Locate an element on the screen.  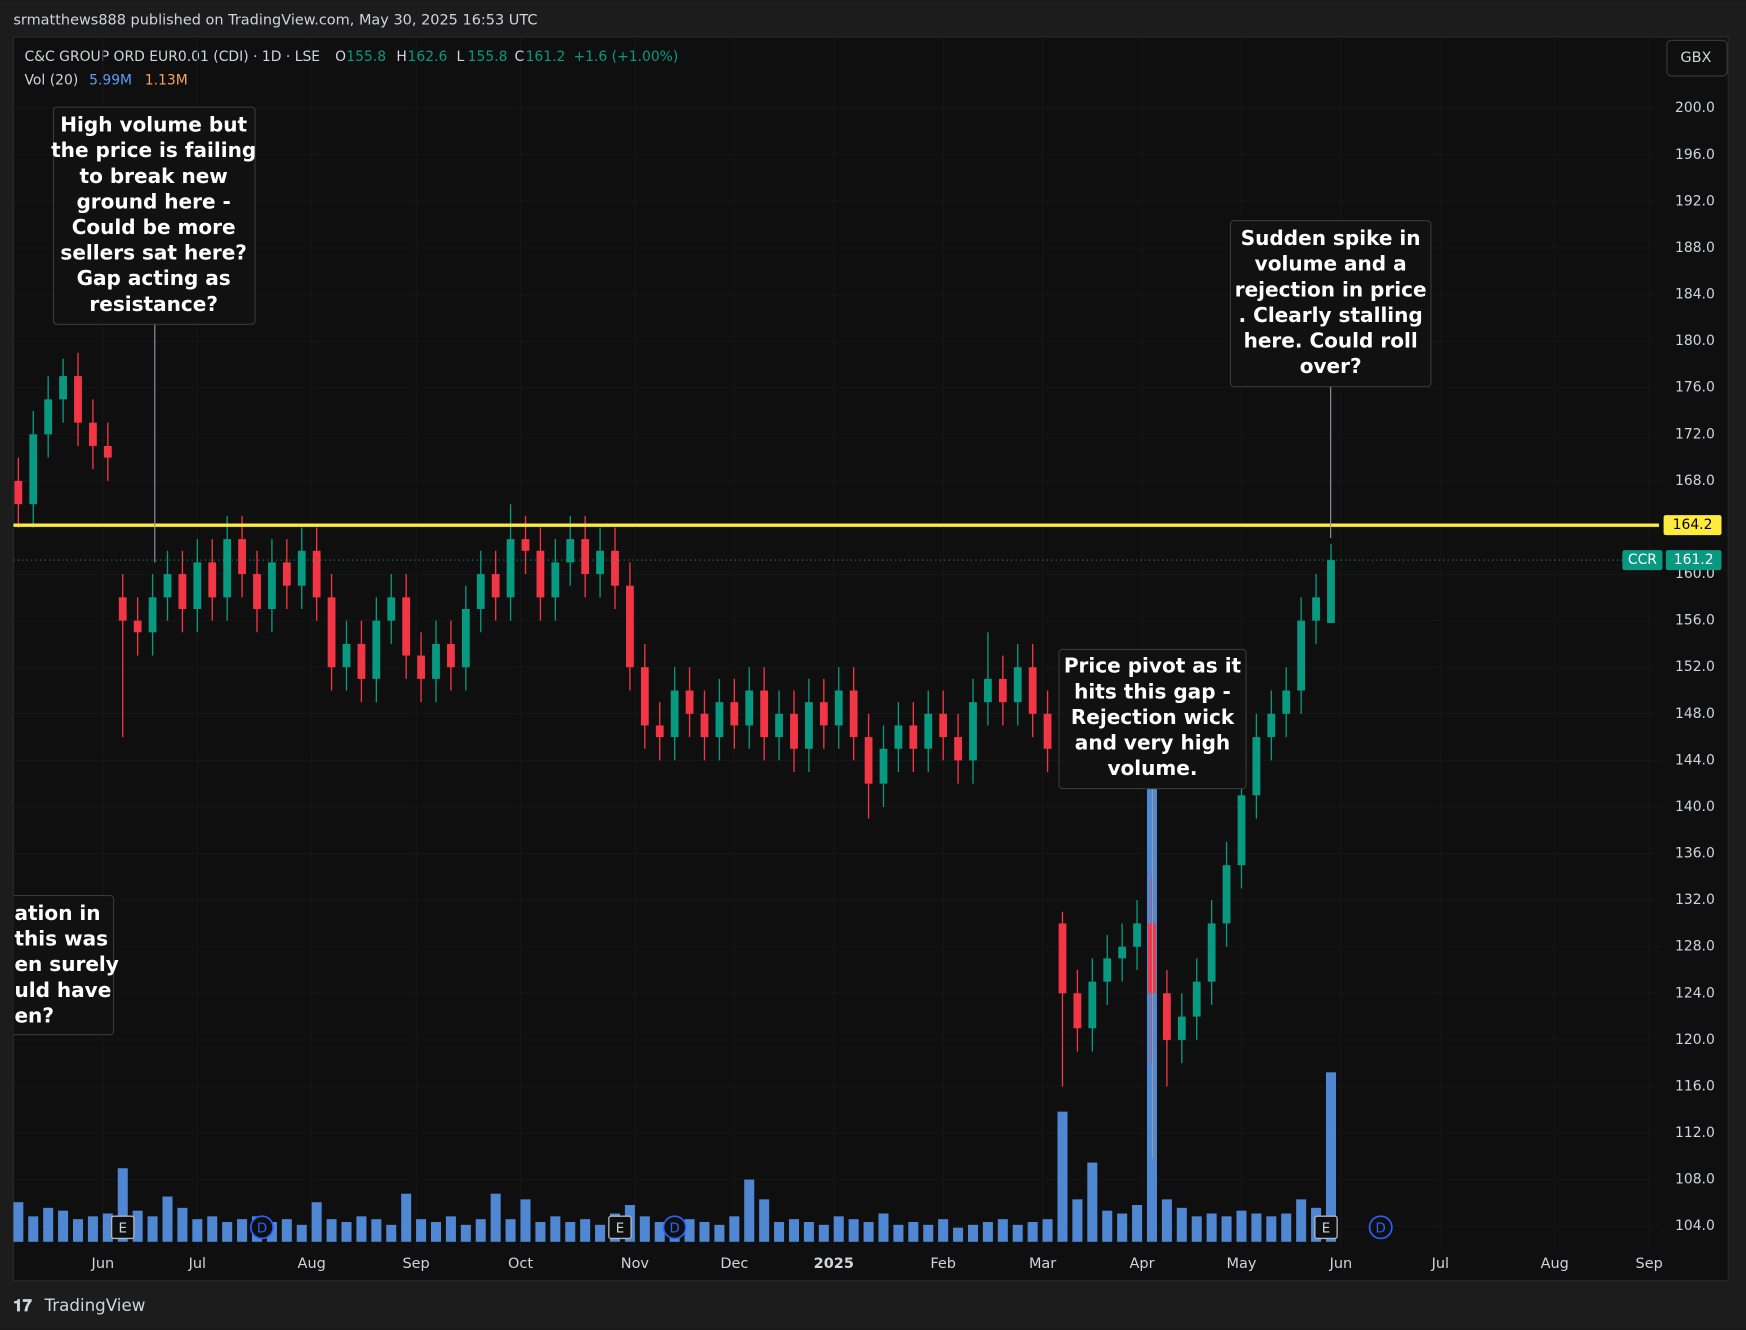
event-label: E is located at coordinates (1326, 1228).